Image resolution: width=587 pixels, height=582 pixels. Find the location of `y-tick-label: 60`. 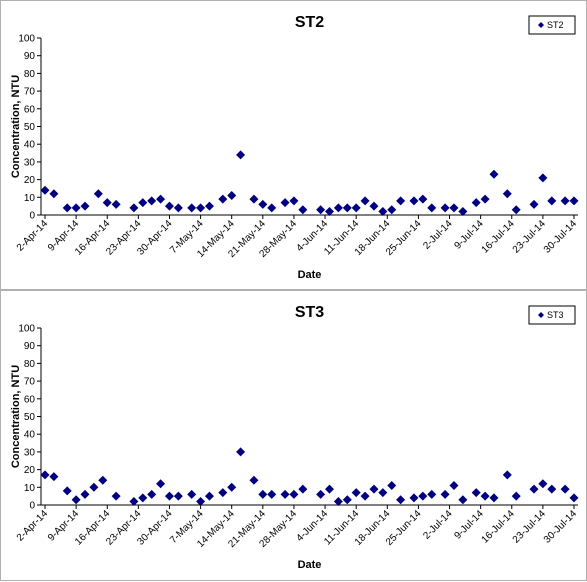

y-tick-label: 60 is located at coordinates (30, 399).